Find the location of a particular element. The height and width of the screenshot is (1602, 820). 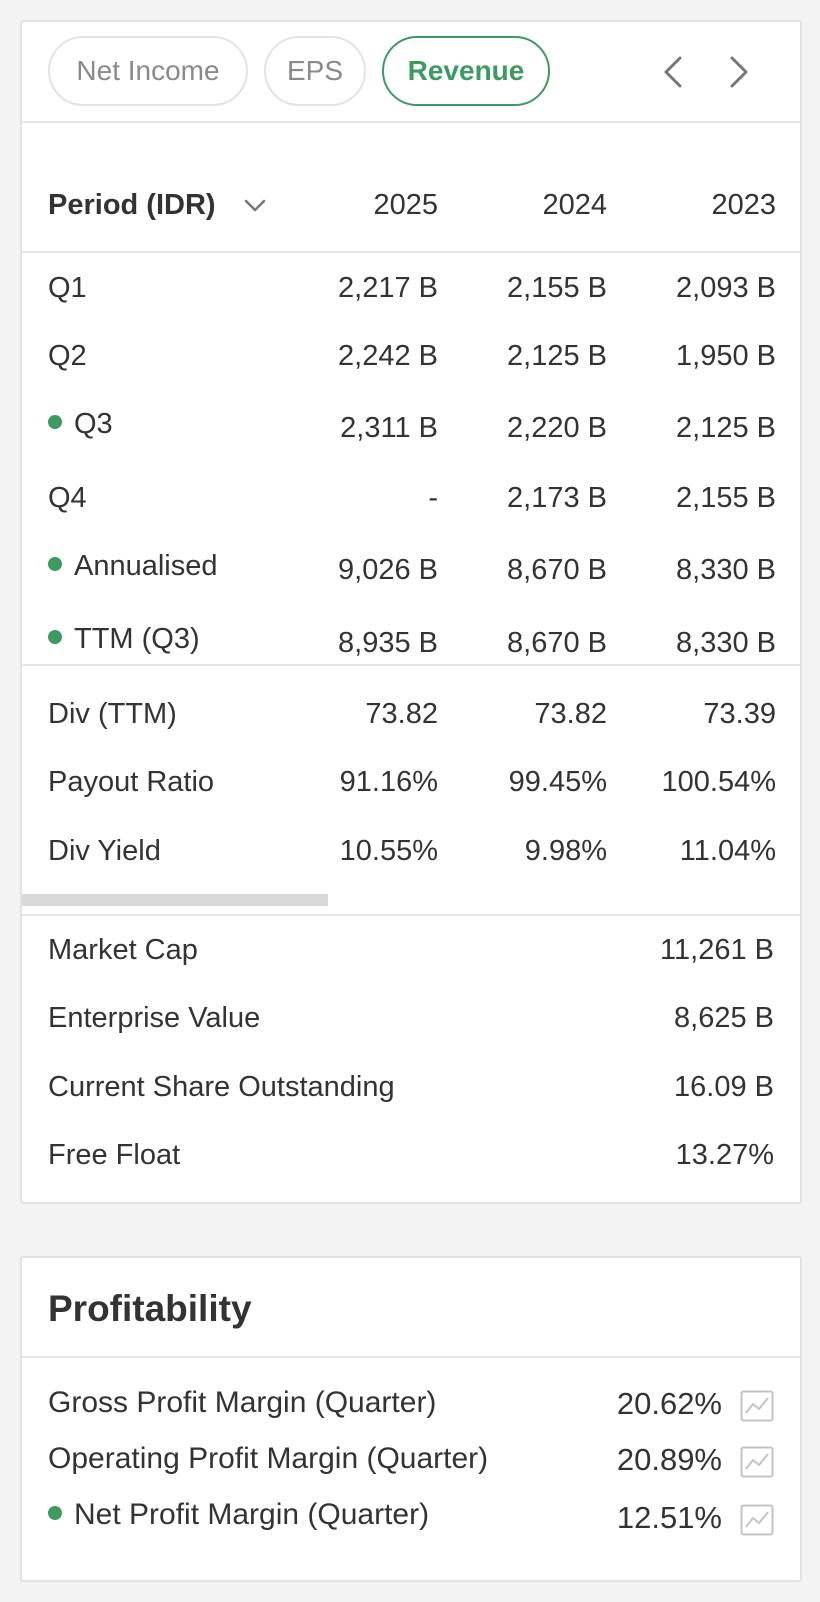

margin-row-net: Net Profit Margin (Quarter) 12.51% is located at coordinates (411, 1517).